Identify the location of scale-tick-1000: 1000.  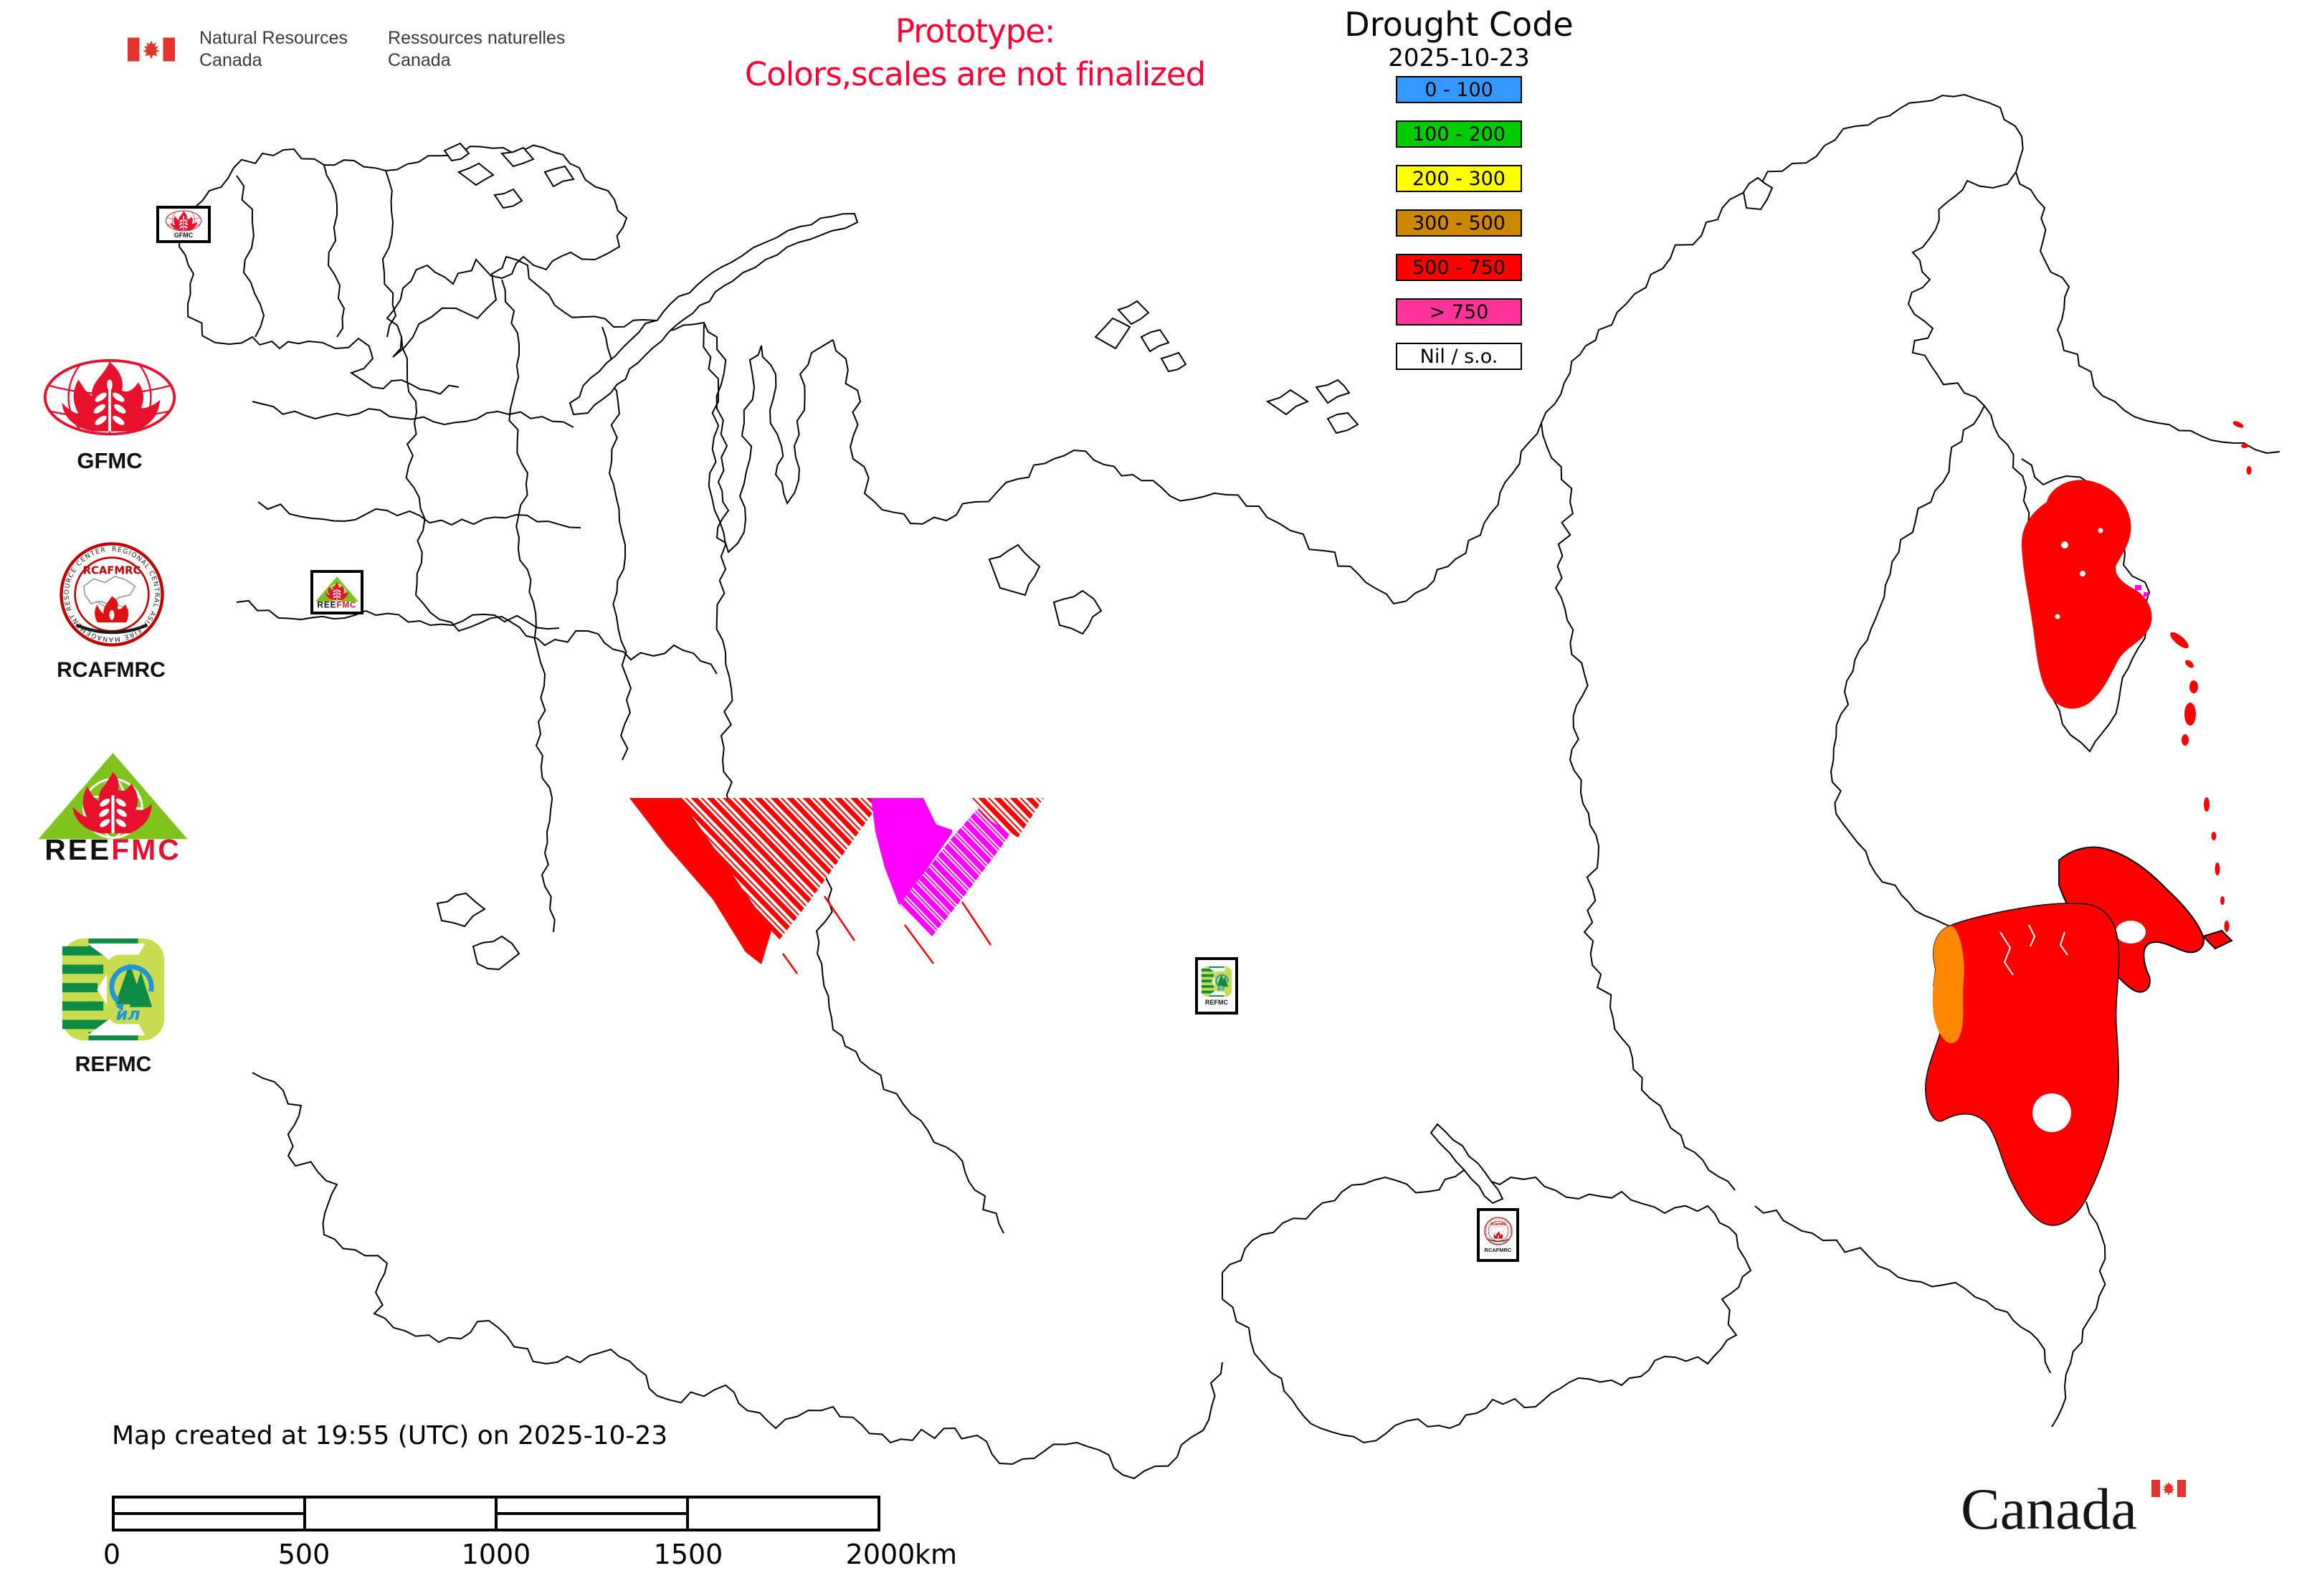
(496, 1554).